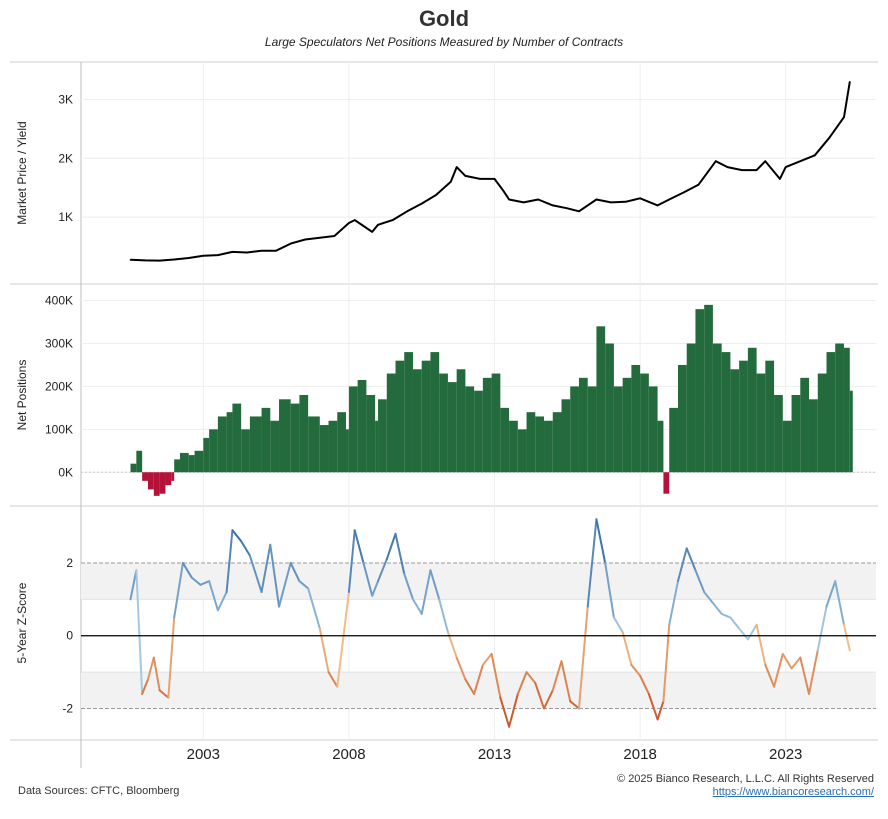 The width and height of the screenshot is (888, 819). What do you see at coordinates (59, 386) in the screenshot?
I see `y-tick-label: 200K` at bounding box center [59, 386].